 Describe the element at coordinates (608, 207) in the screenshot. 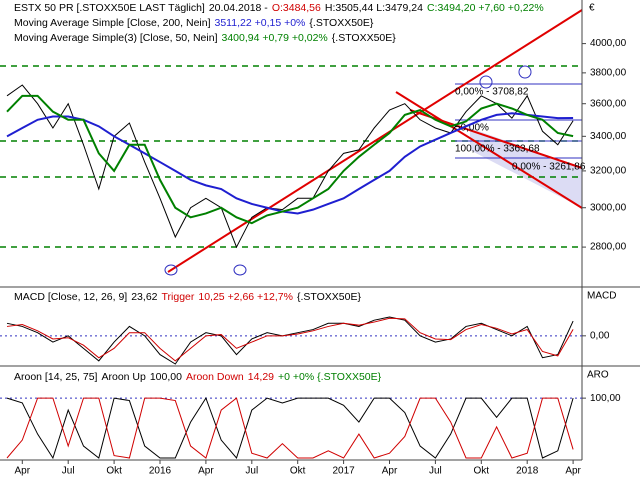

I see `y-tick-label: 3000,00` at that location.